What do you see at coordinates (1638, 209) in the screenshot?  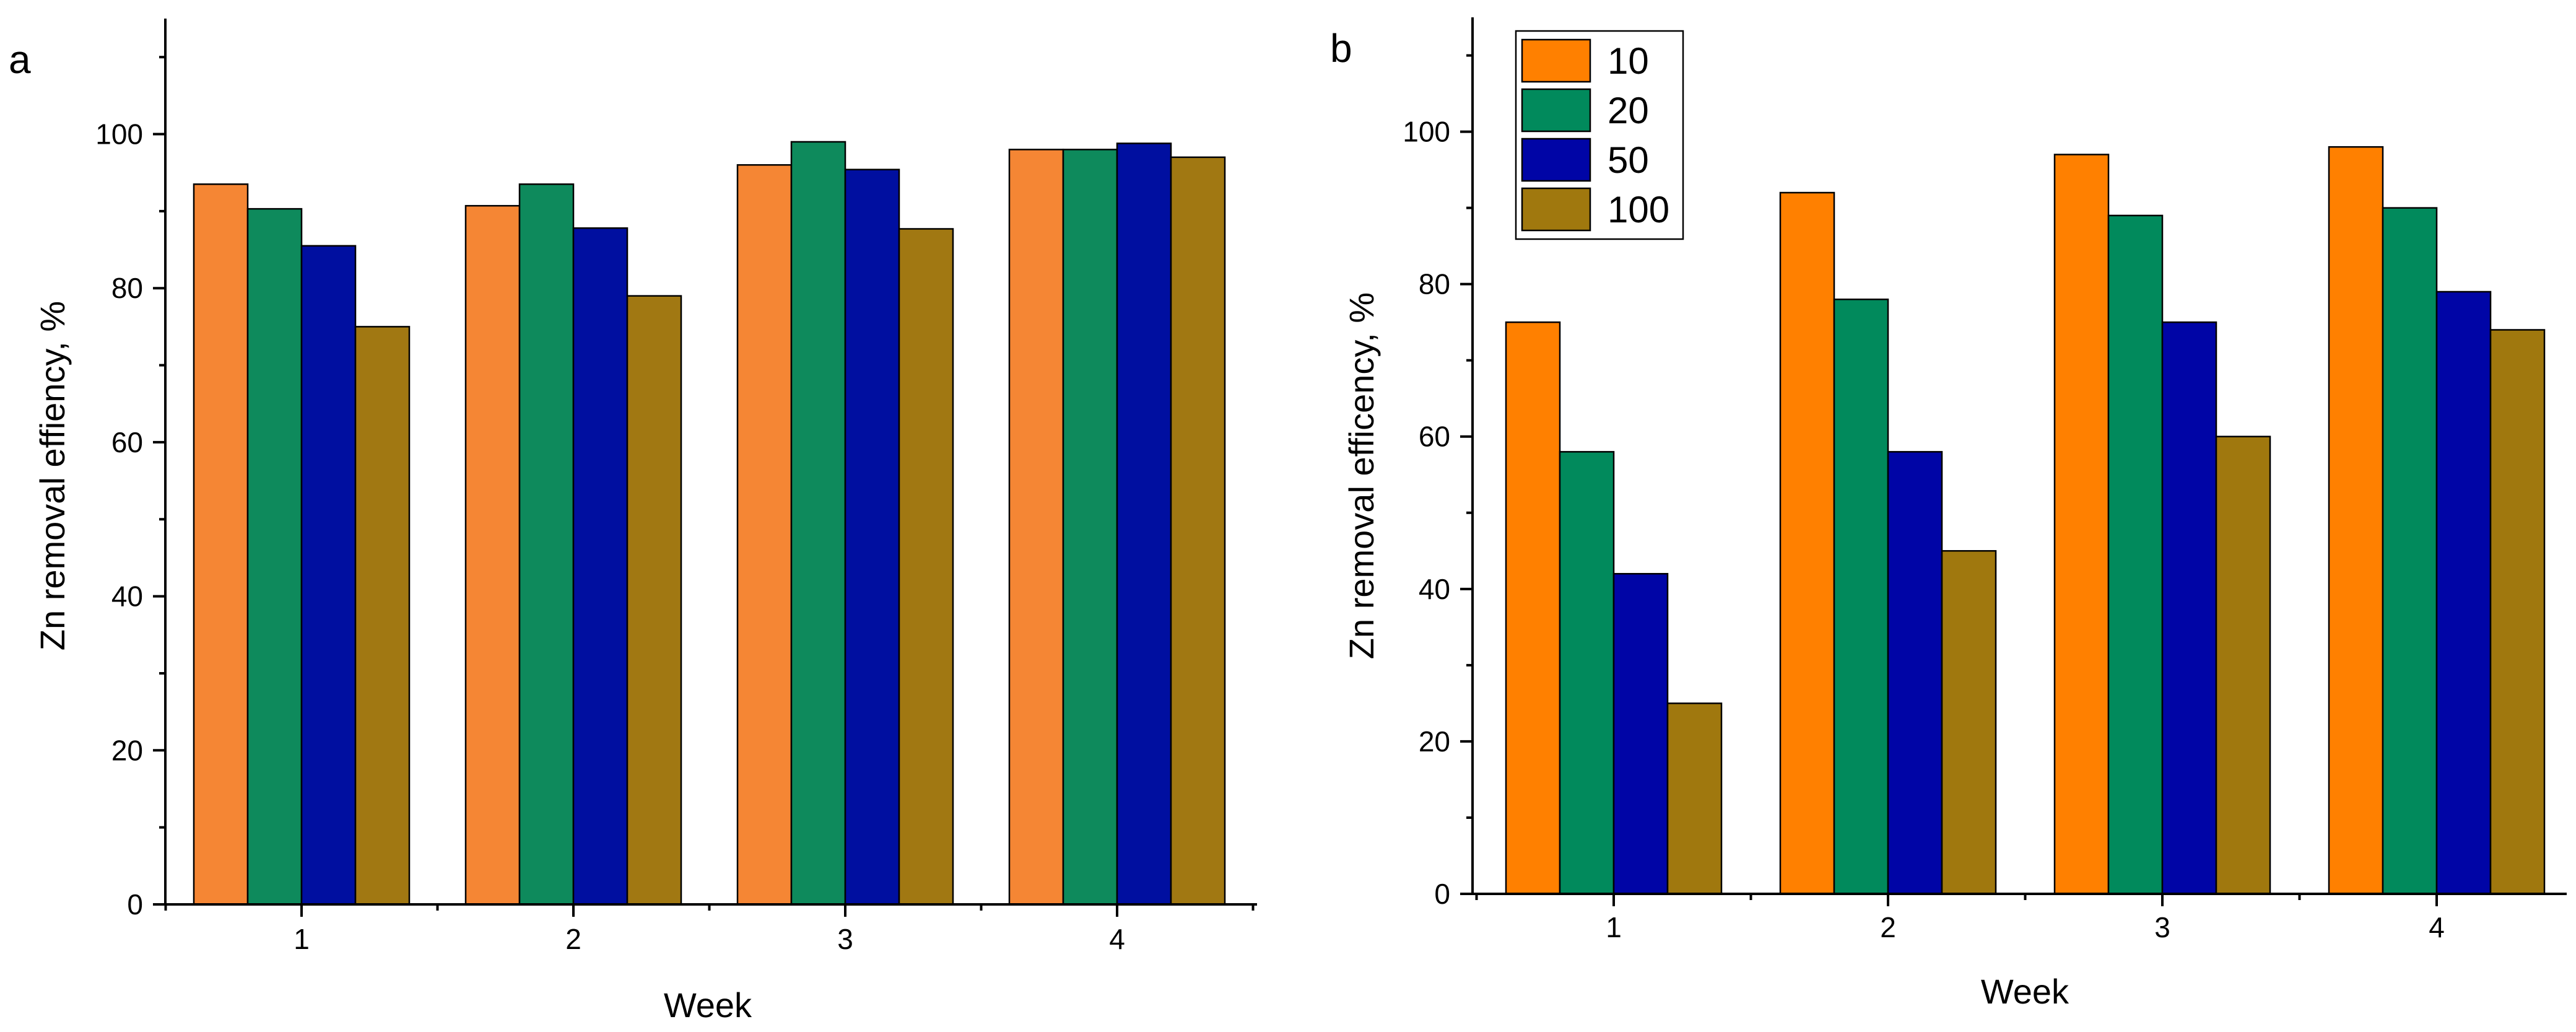 I see `legend-label-100: 100` at bounding box center [1638, 209].